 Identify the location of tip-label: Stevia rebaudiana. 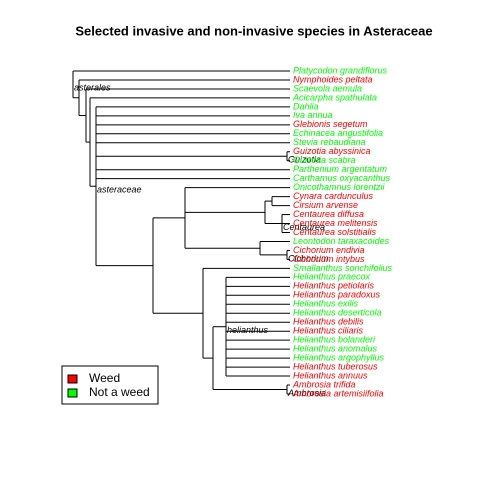
(329, 142).